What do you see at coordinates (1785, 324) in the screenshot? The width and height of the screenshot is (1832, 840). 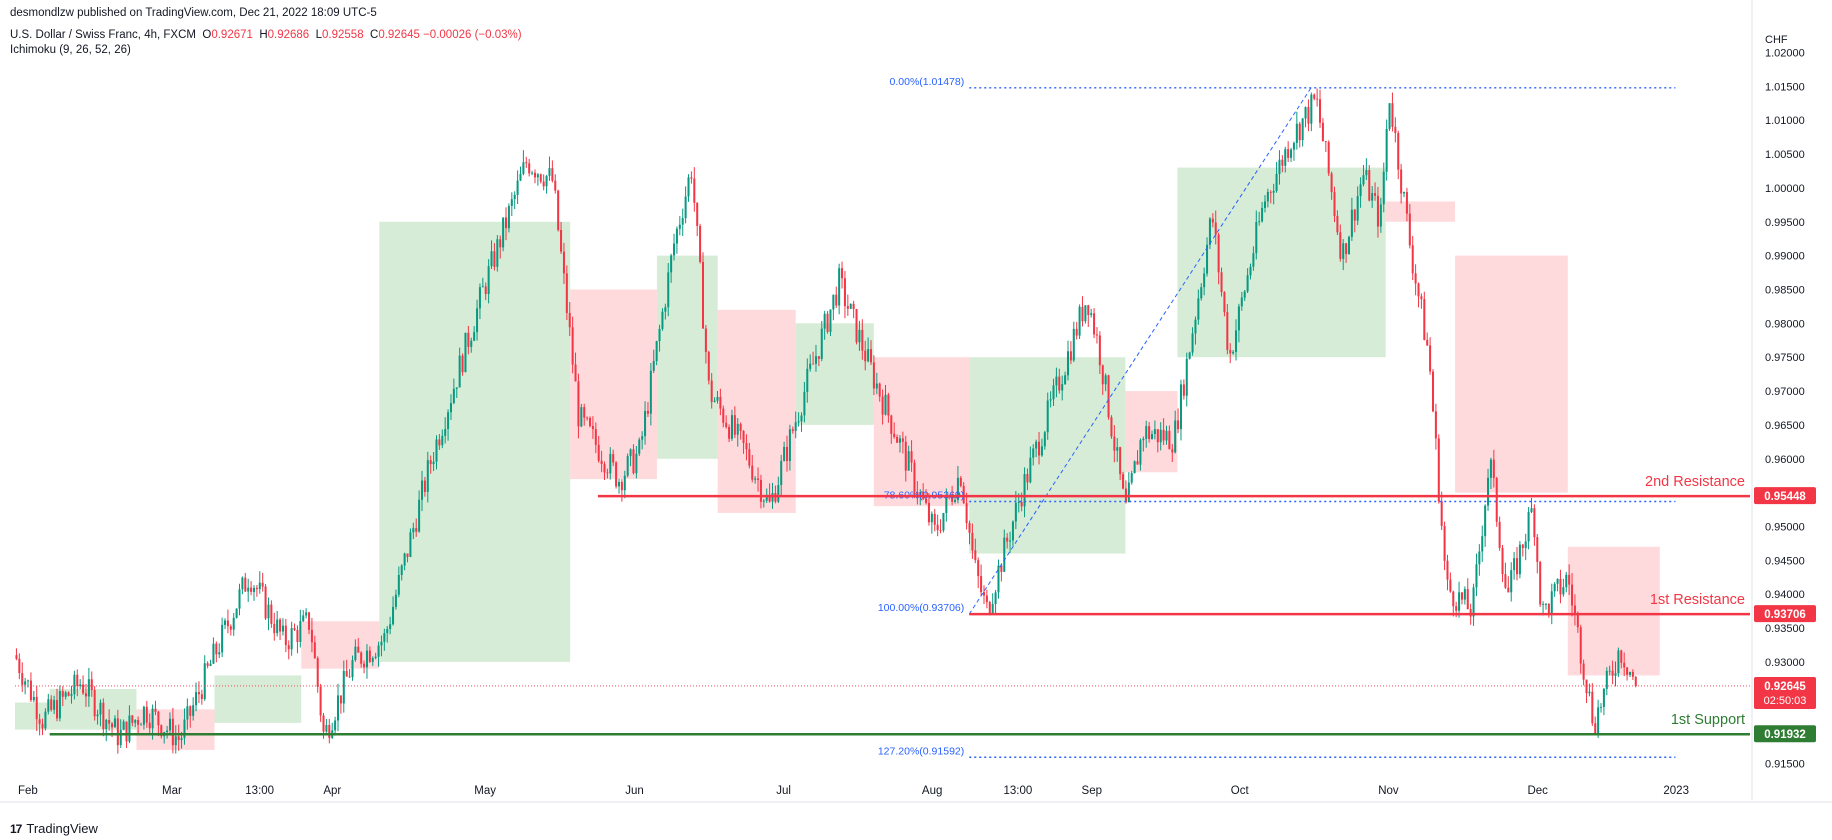 I see `y-tick-label: 0.98000` at bounding box center [1785, 324].